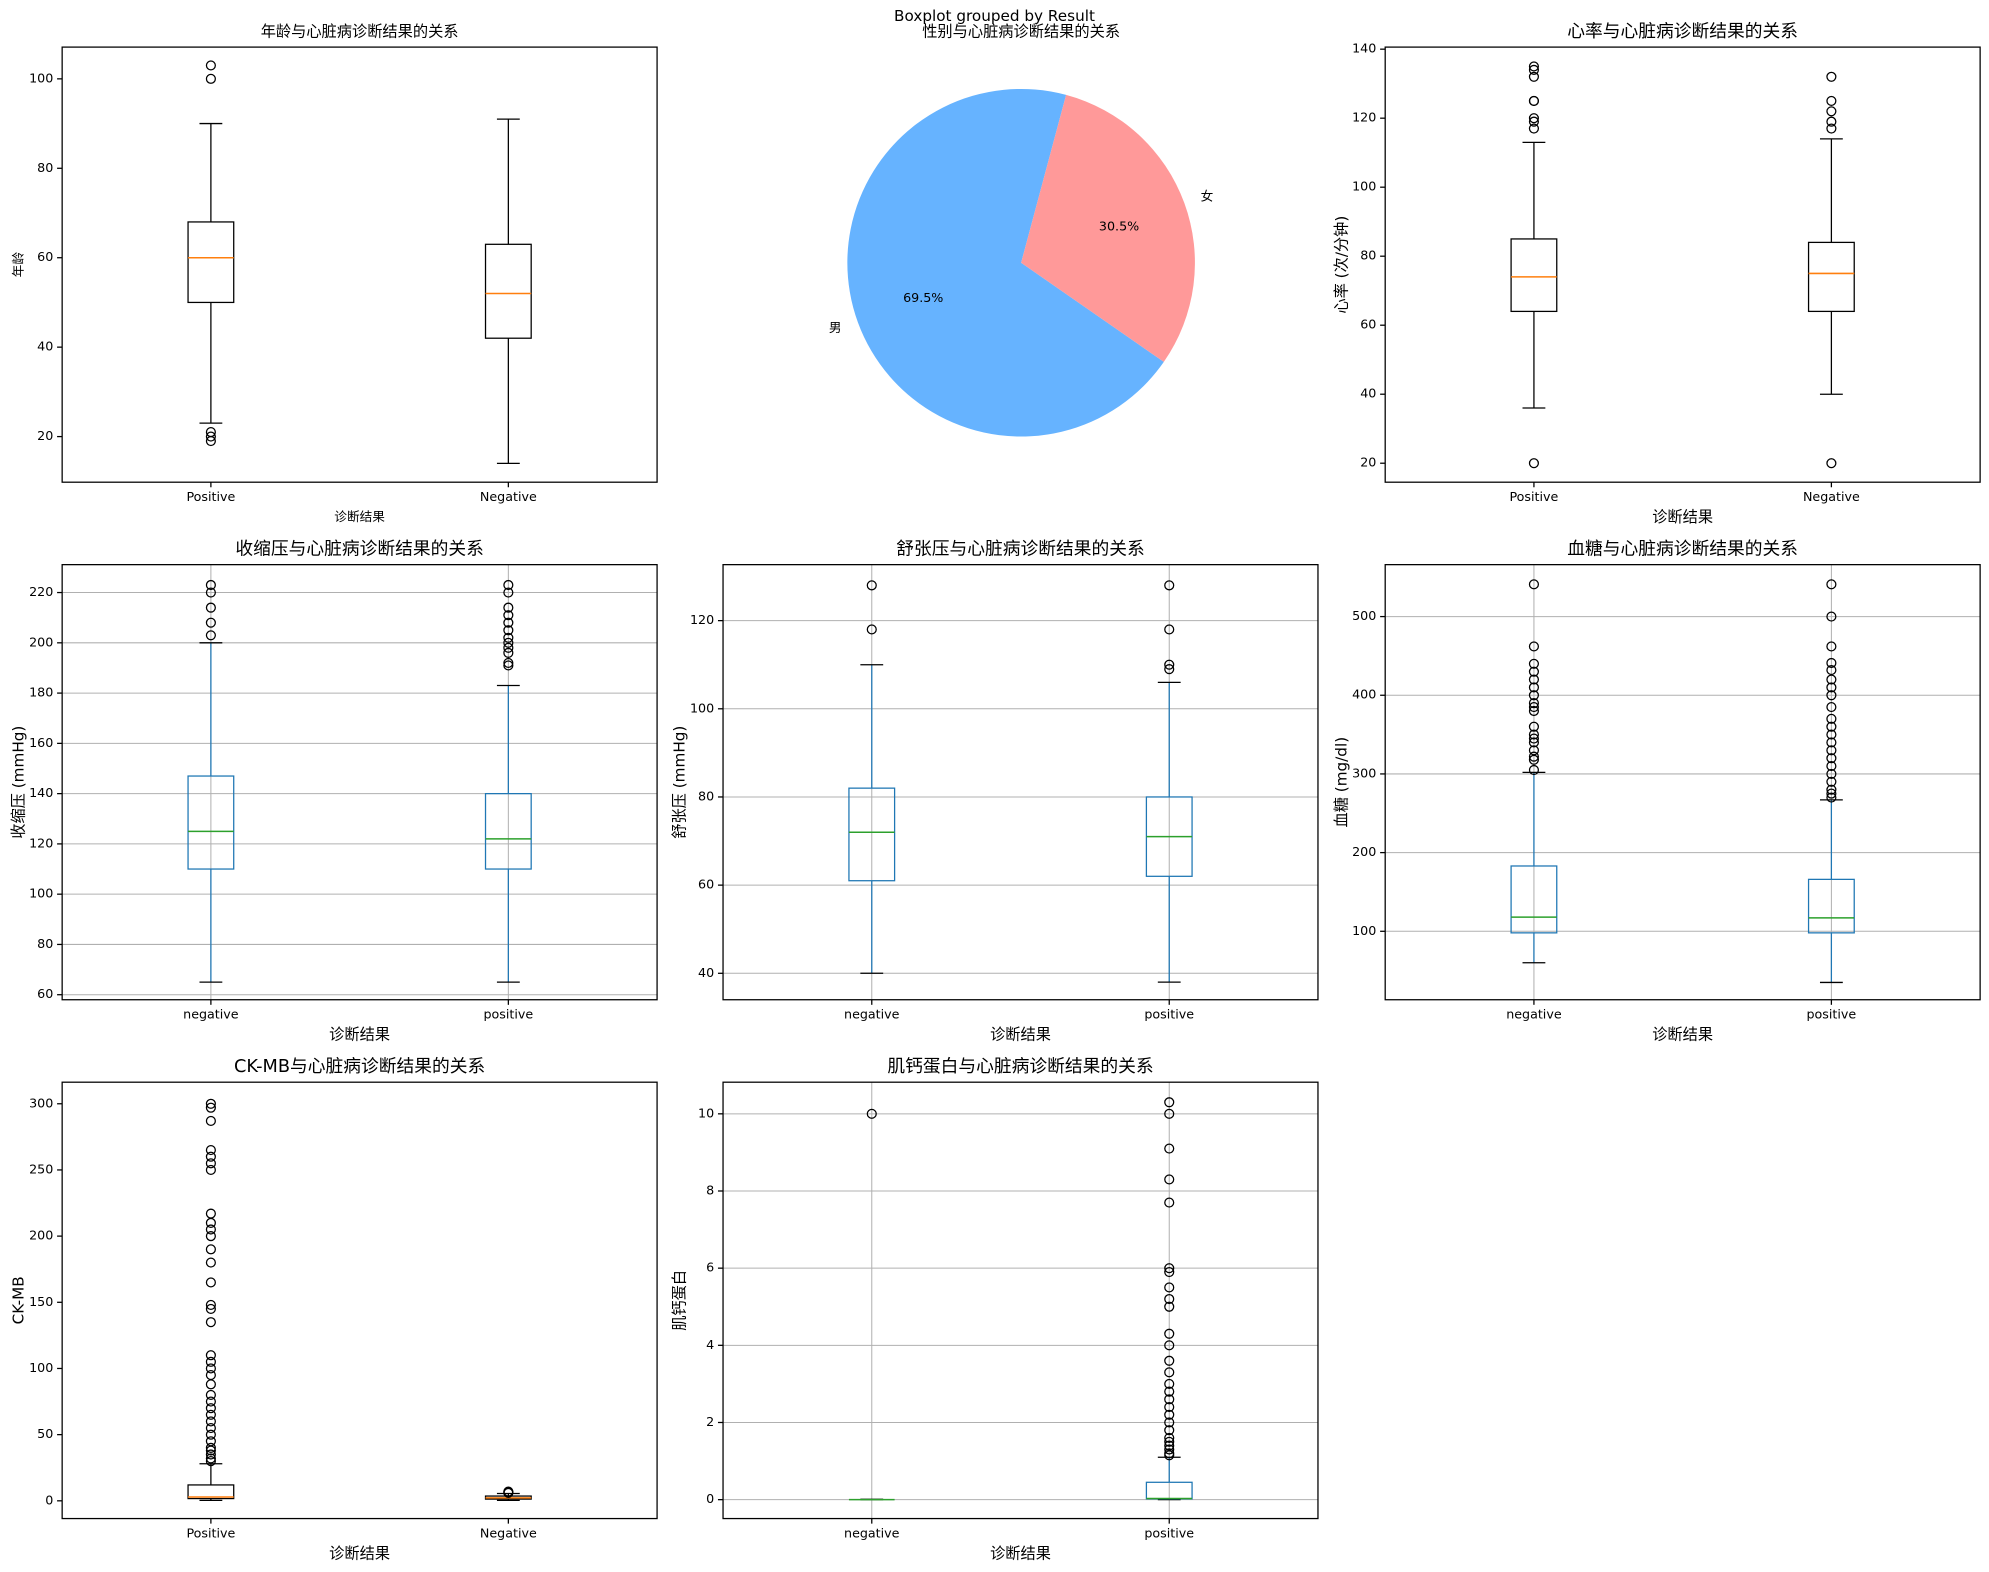 The height and width of the screenshot is (1572, 1989). Describe the element at coordinates (41, 1301) in the screenshot. I see `y-tick-label: 150` at that location.